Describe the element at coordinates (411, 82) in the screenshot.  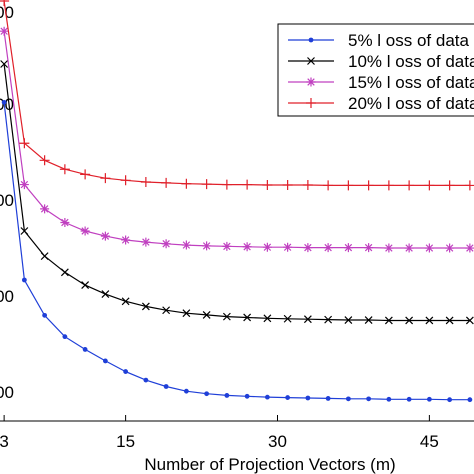
I see `legend-label: 15% l oss of data` at that location.